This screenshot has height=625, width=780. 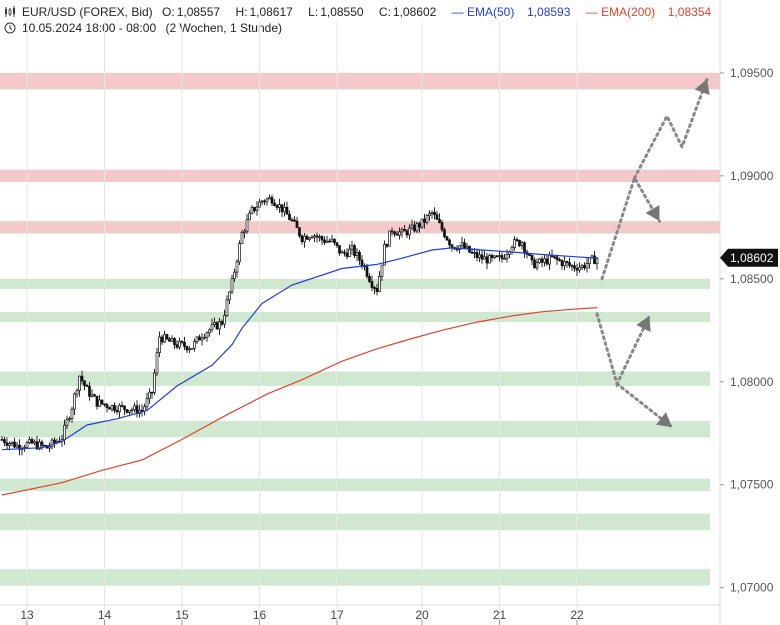 What do you see at coordinates (577, 615) in the screenshot?
I see `time-tick-label: 22` at bounding box center [577, 615].